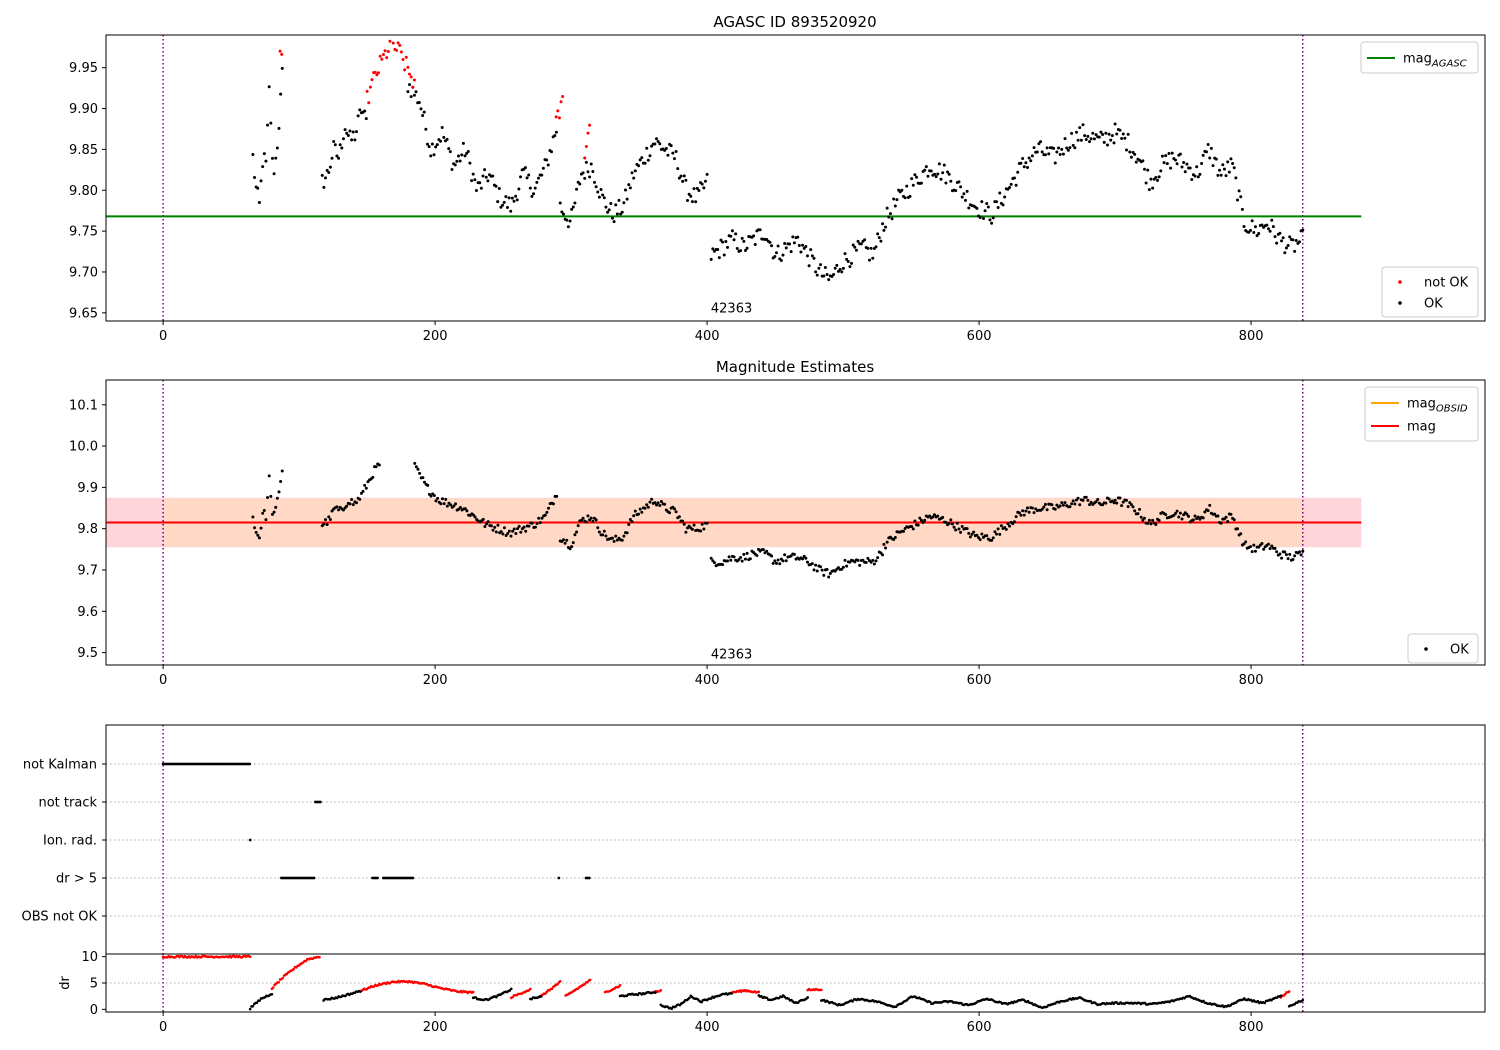 This screenshot has width=1500, height=1050. Describe the element at coordinates (83, 447) in the screenshot. I see `estimates-ytick-label: 10.0` at that location.